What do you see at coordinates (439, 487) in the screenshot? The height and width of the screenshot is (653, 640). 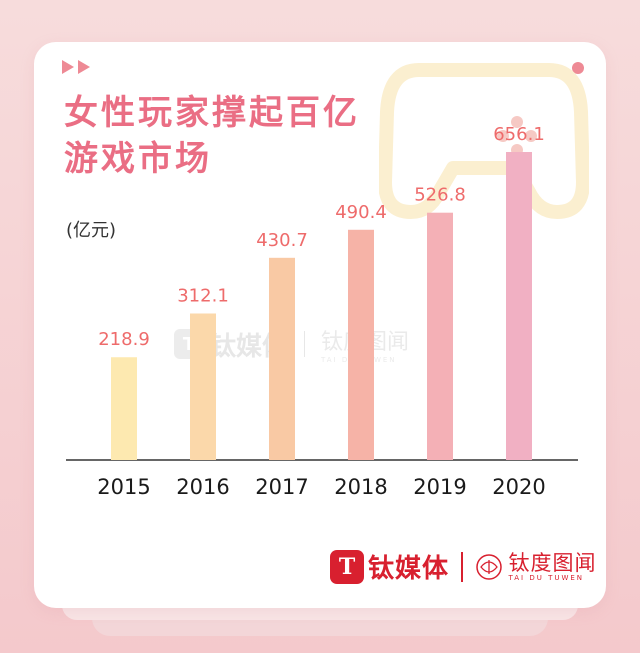 I see `x-tick-label-2019: 2019` at bounding box center [439, 487].